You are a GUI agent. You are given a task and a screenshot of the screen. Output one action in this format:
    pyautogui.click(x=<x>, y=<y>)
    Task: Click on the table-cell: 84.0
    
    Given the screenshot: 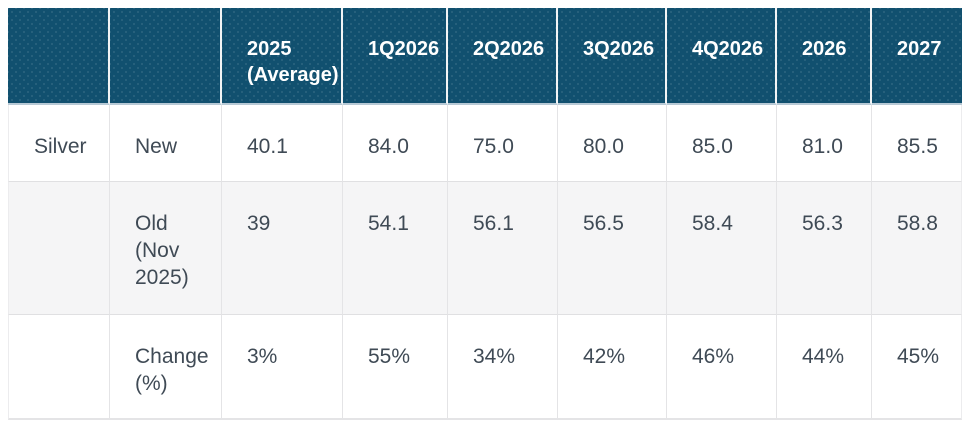 What is the action you would take?
    pyautogui.click(x=395, y=143)
    